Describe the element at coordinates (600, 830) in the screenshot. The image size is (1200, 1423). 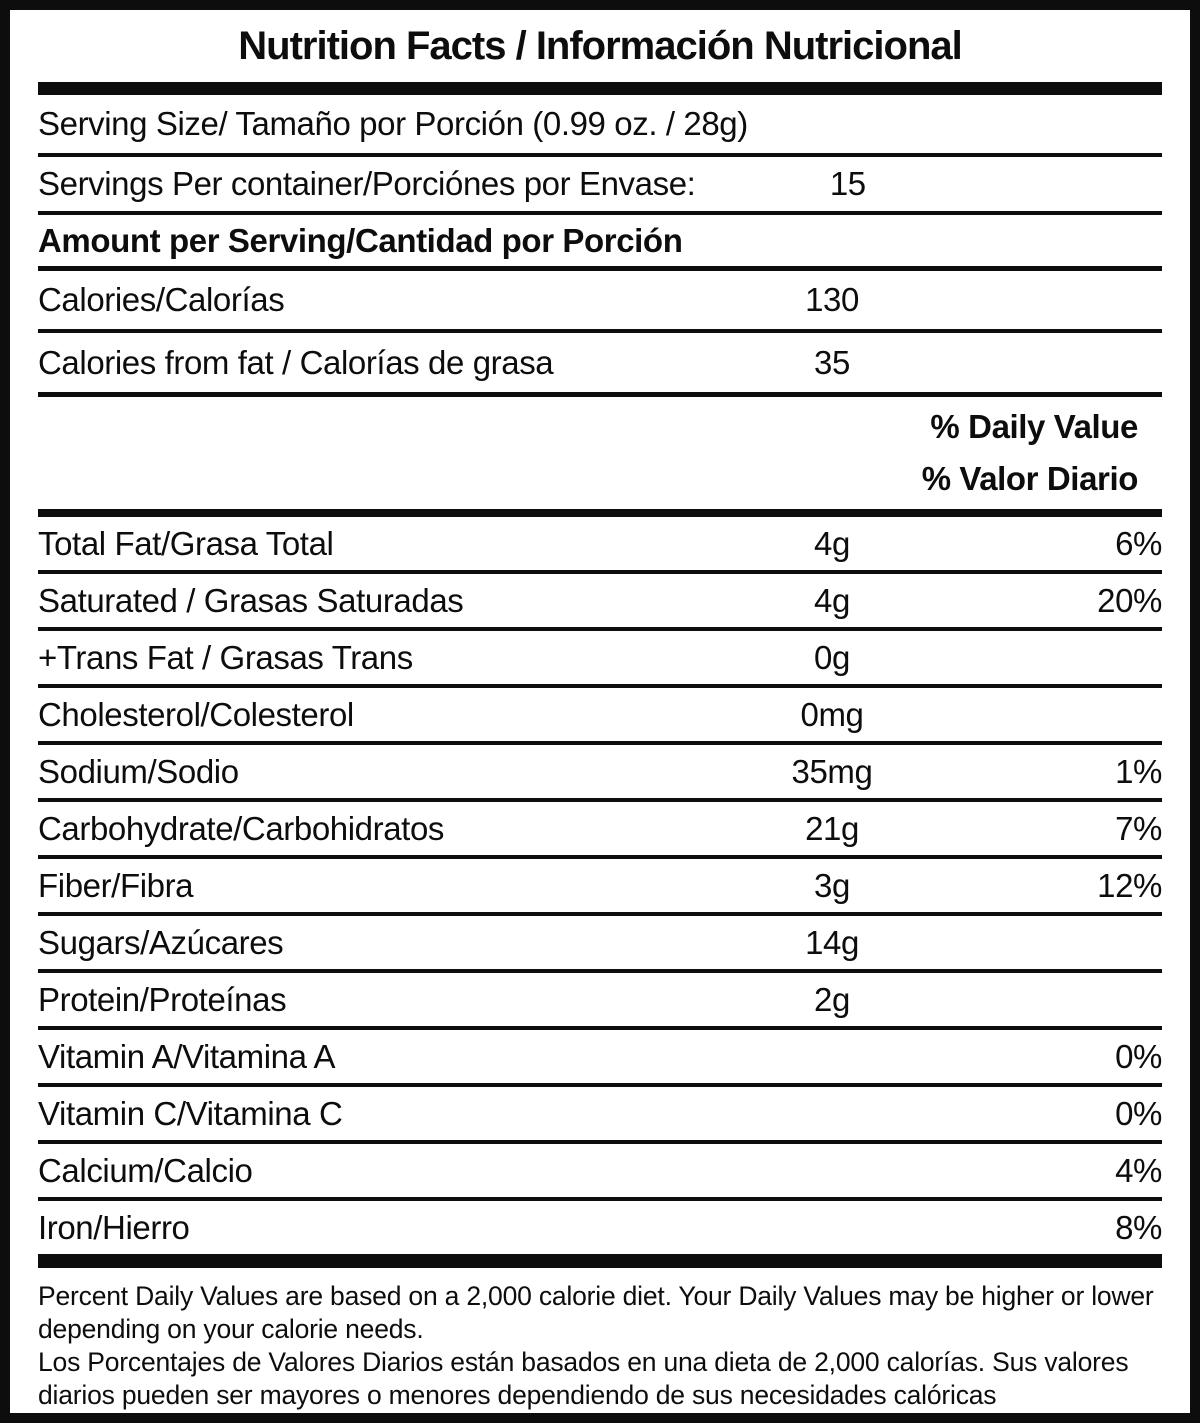
I see `nutrient-row-carbohydrate: Carbohydrate/Carbohidratos 21g 7%` at that location.